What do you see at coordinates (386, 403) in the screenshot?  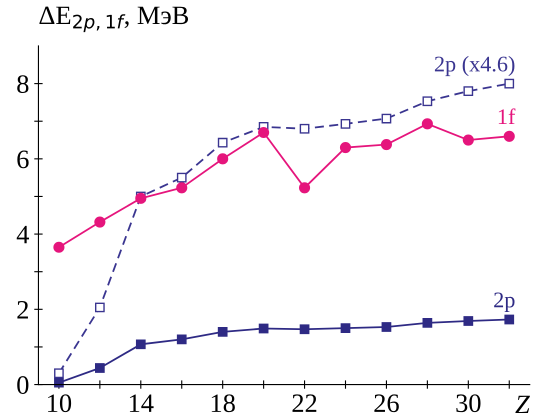 I see `x-tick-label: 26` at bounding box center [386, 403].